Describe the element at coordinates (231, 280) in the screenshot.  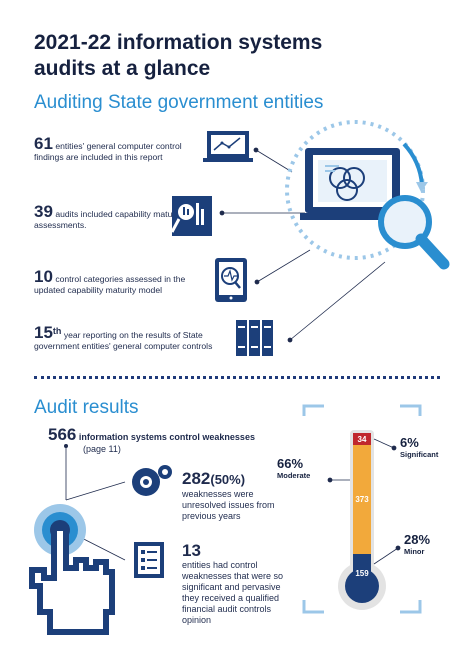
I see `tablet-magnifier-icon` at that location.